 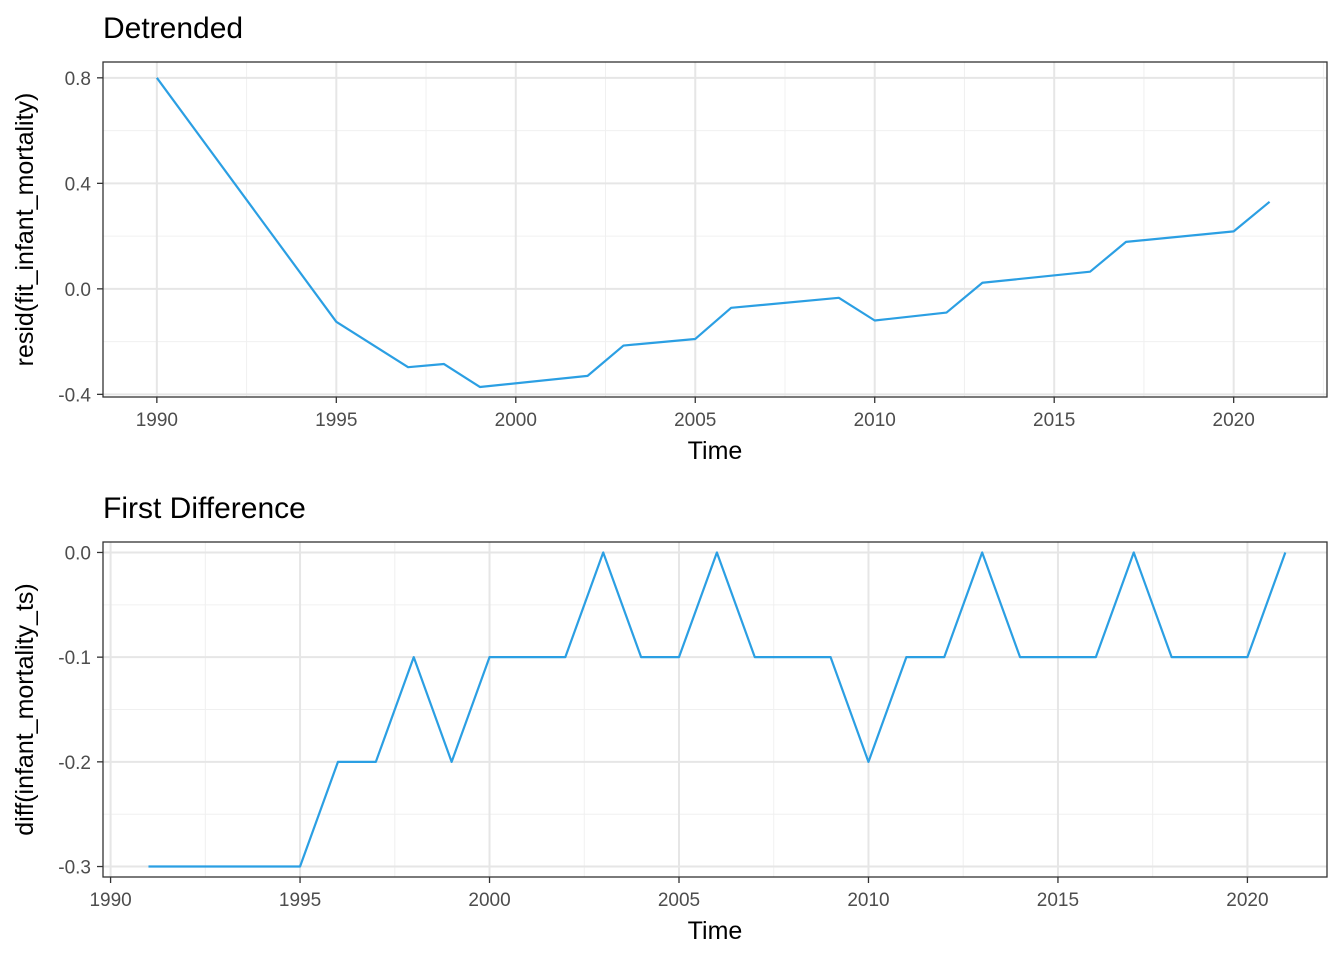 What do you see at coordinates (78, 184) in the screenshot?
I see `y-tick-label: 0.4` at bounding box center [78, 184].